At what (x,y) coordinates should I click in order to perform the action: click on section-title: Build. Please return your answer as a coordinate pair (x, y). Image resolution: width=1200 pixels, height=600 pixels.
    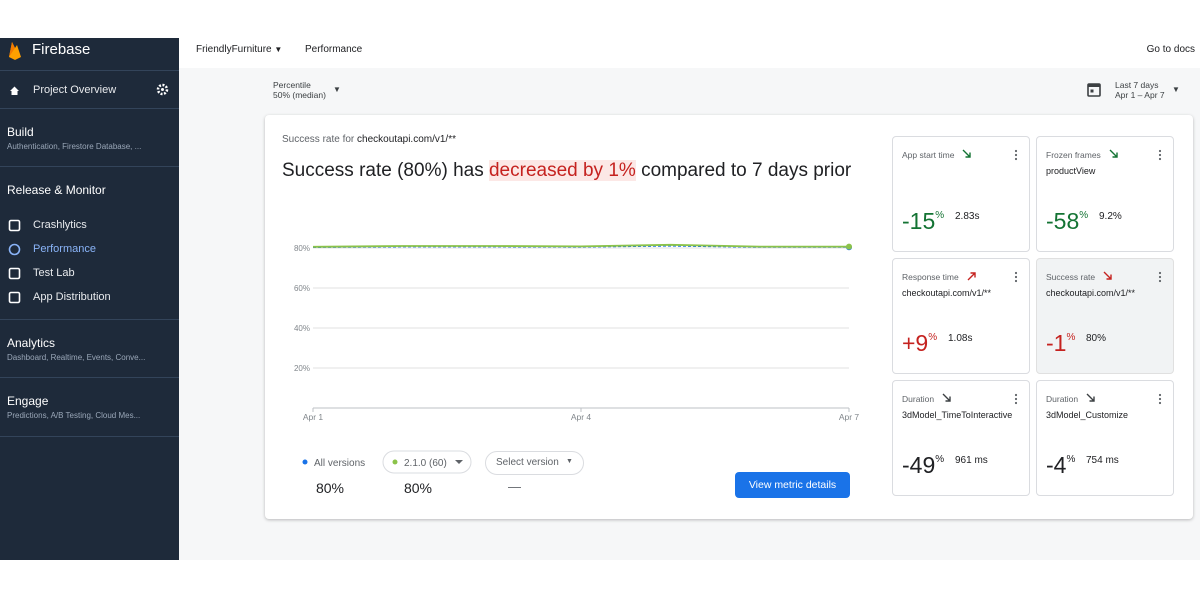
    Looking at the image, I should click on (20, 132).